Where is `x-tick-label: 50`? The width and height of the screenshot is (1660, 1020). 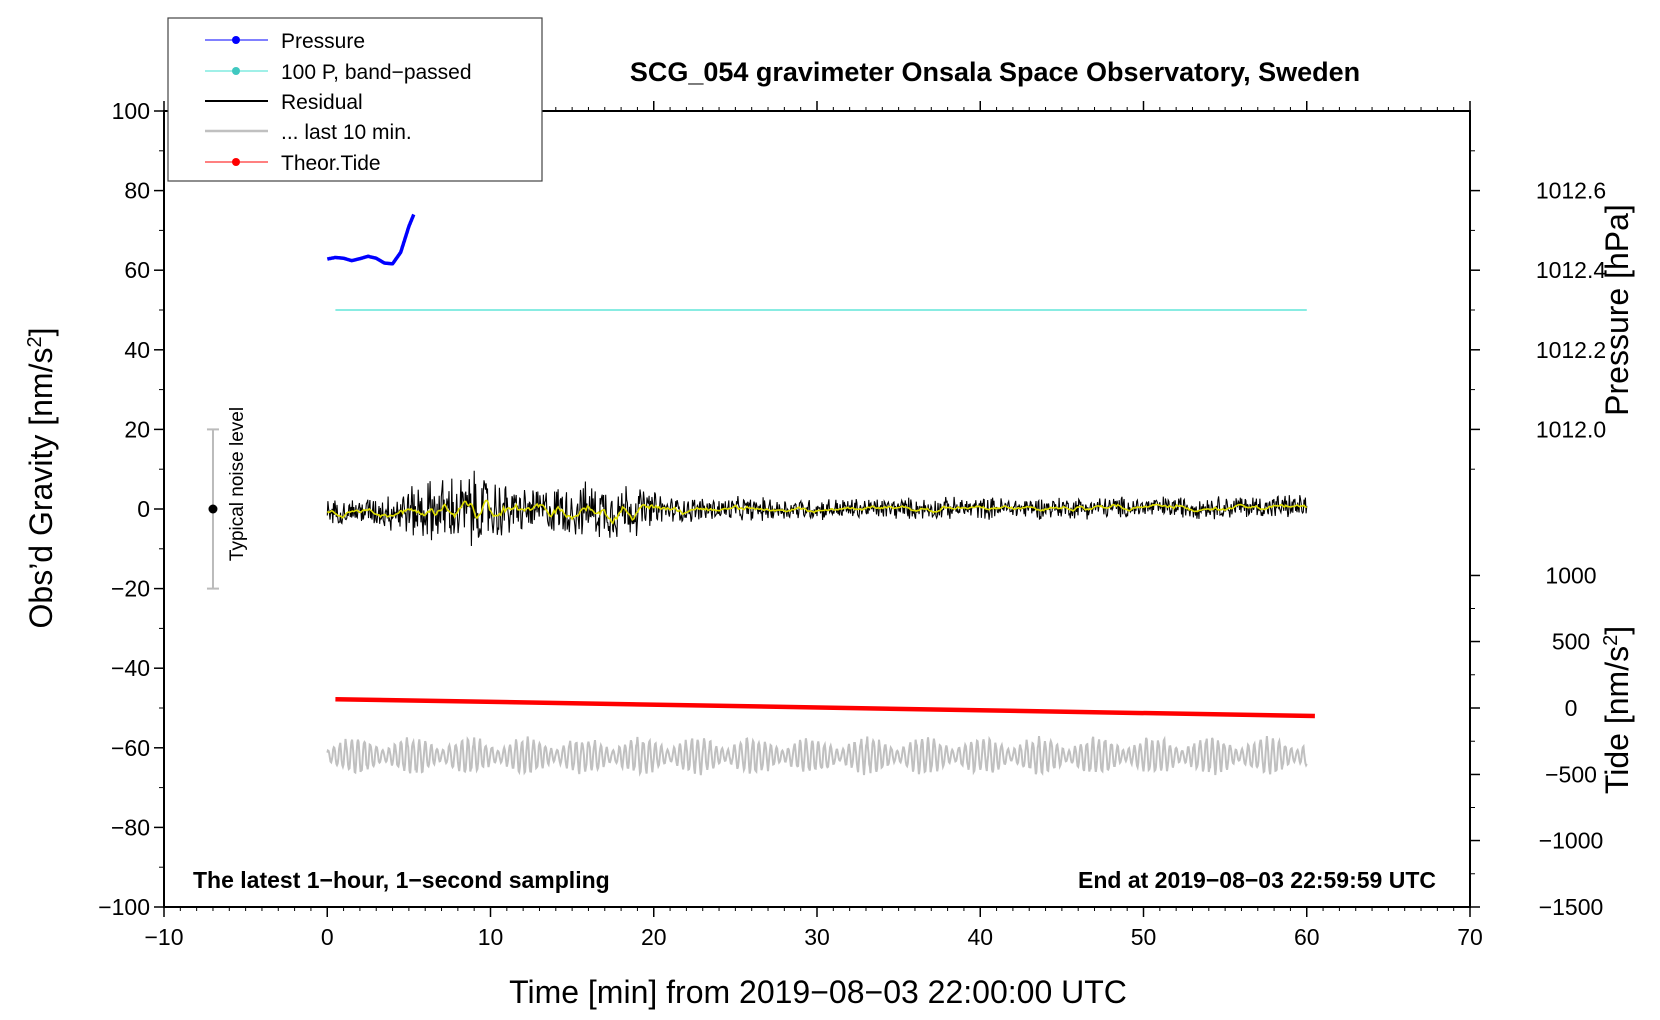
x-tick-label: 50 is located at coordinates (1144, 937).